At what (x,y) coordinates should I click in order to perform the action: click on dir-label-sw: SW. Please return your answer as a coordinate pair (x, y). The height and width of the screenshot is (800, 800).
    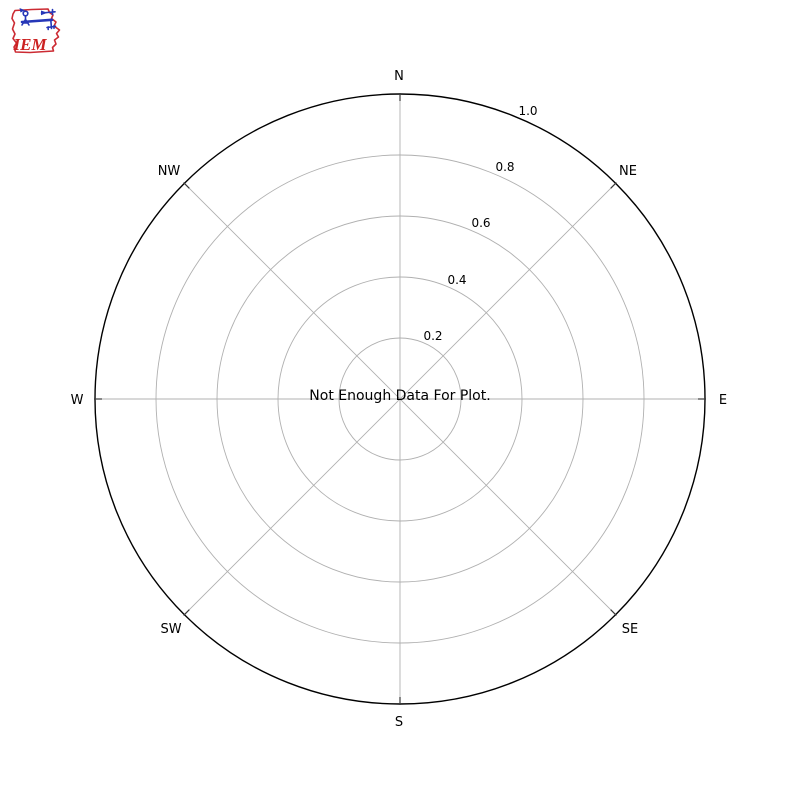
    Looking at the image, I should click on (170, 629).